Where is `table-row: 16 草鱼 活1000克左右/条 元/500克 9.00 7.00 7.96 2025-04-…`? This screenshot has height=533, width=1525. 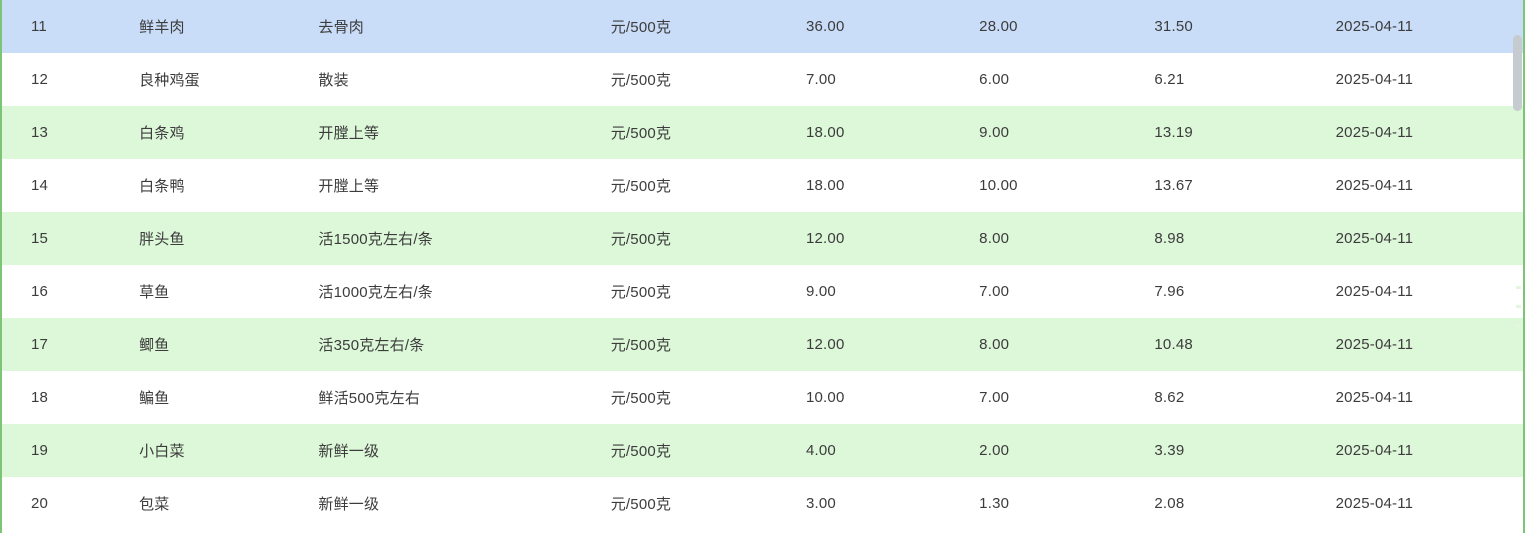 table-row: 16 草鱼 活1000克左右/条 元/500克 9.00 7.00 7.96 2025-04-… is located at coordinates (762, 291).